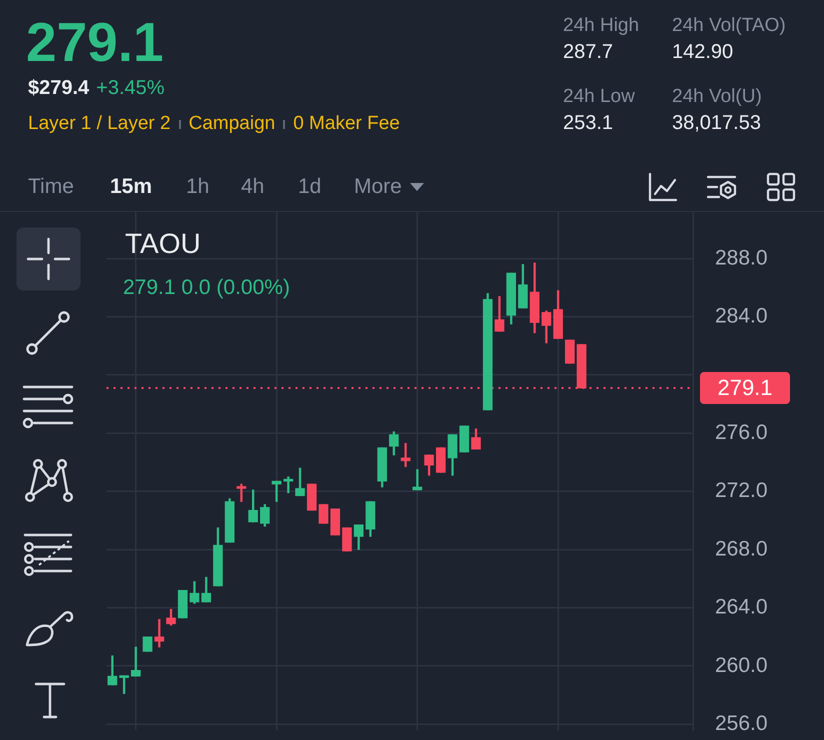 The image size is (824, 740). Describe the element at coordinates (741, 548) in the screenshot. I see `y-tick-label: 268.0` at that location.